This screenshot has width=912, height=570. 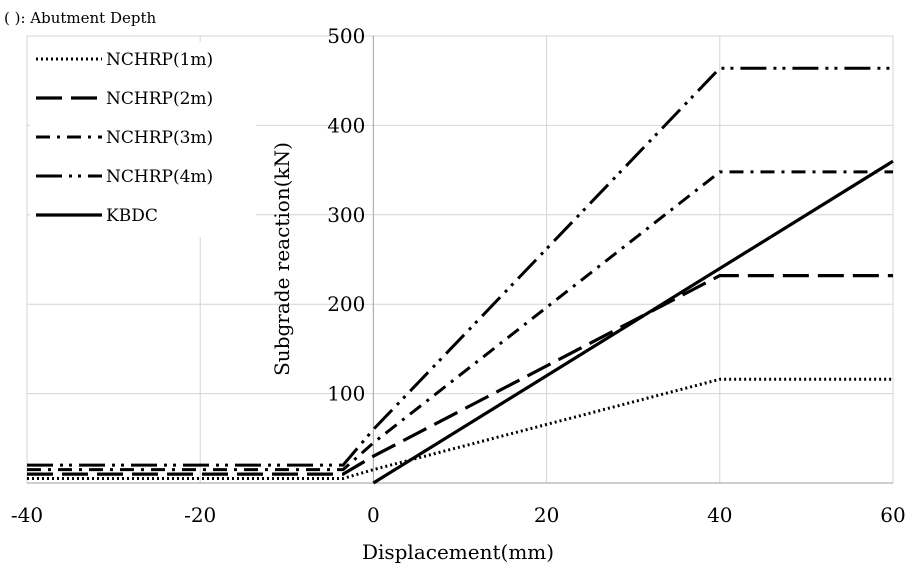 What do you see at coordinates (132, 216) in the screenshot?
I see `legend-label: KBDC` at bounding box center [132, 216].